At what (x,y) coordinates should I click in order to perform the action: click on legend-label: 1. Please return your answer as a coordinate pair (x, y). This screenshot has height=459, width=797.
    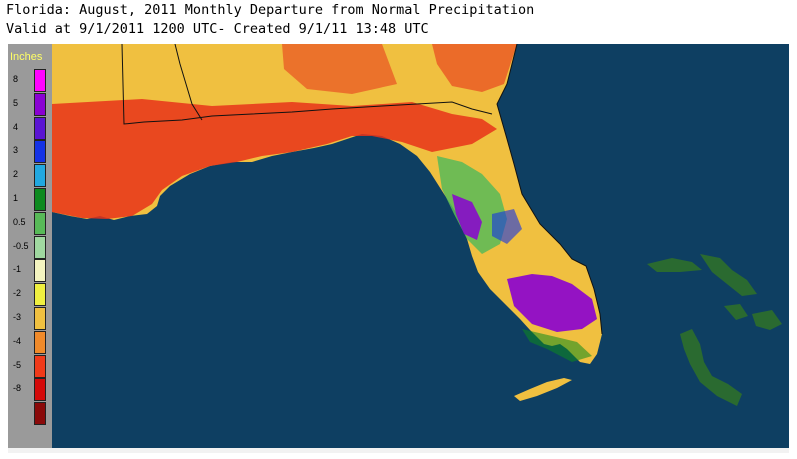
    Looking at the image, I should click on (16, 198).